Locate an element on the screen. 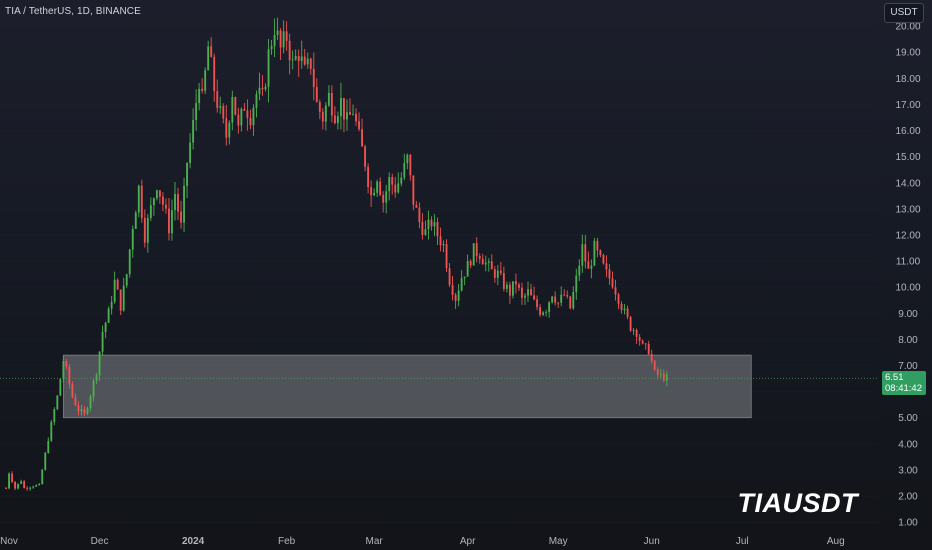  price-tick-label: 10.00 is located at coordinates (907, 288).